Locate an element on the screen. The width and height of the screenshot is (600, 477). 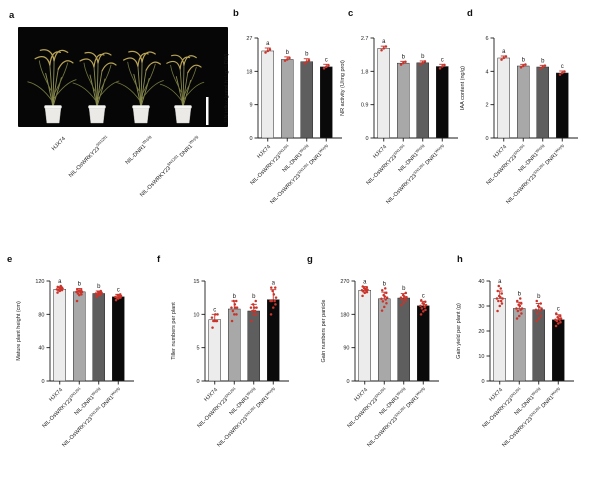
y-tick-label: 1.8 is located at coordinates (365, 72).